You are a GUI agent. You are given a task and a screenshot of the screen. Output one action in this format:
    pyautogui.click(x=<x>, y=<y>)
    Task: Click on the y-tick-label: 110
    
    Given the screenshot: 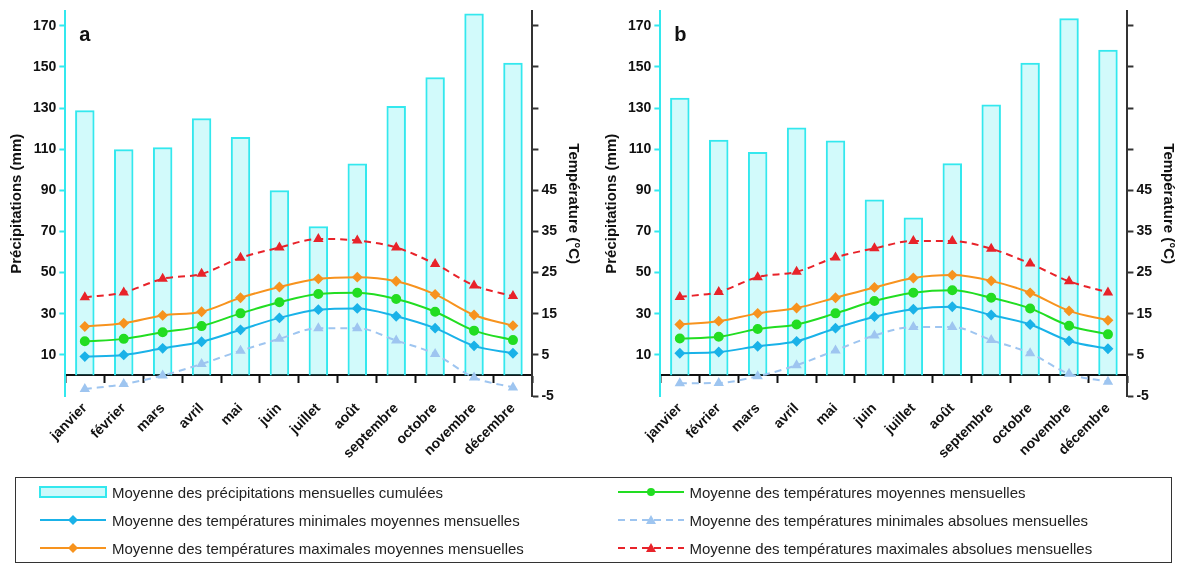 What is the action you would take?
    pyautogui.click(x=640, y=148)
    